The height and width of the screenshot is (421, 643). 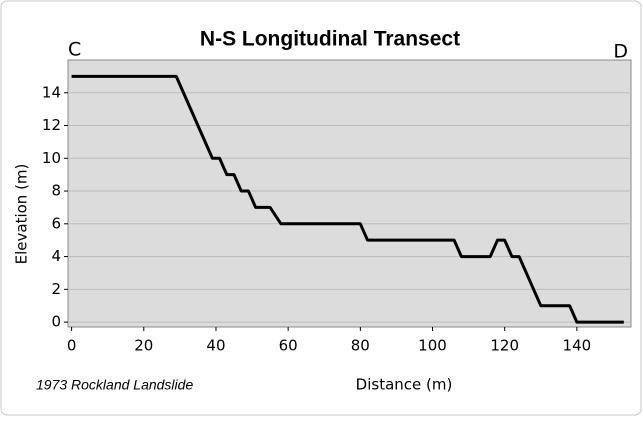 What do you see at coordinates (620, 52) in the screenshot?
I see `annotation: D` at bounding box center [620, 52].